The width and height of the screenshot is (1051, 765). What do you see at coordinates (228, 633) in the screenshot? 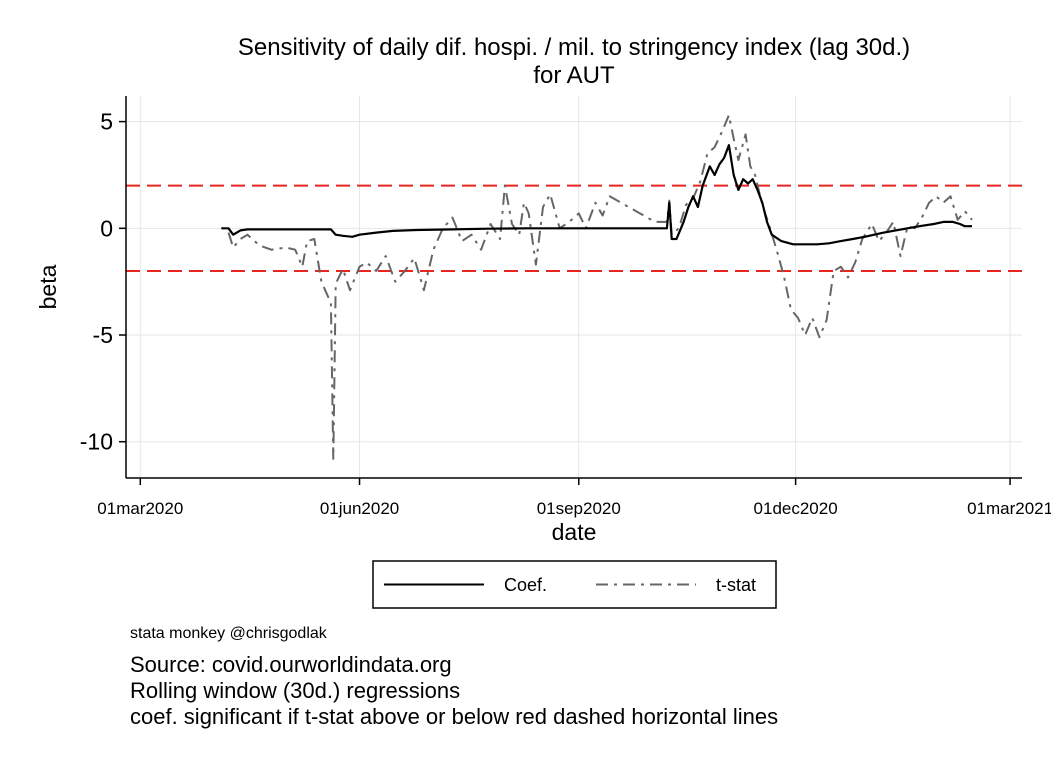
I see `credit-note: stata monkey @chrisgodlak` at bounding box center [228, 633].